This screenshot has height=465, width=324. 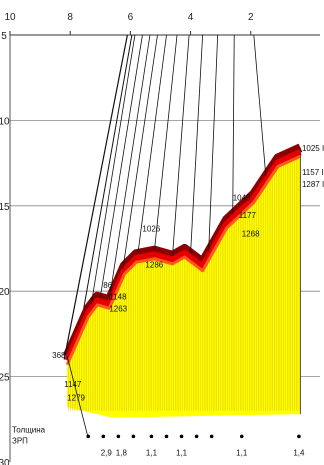 What do you see at coordinates (129, 23) in the screenshot?
I see `x-axis: 10 8 6 4 2` at bounding box center [129, 23].